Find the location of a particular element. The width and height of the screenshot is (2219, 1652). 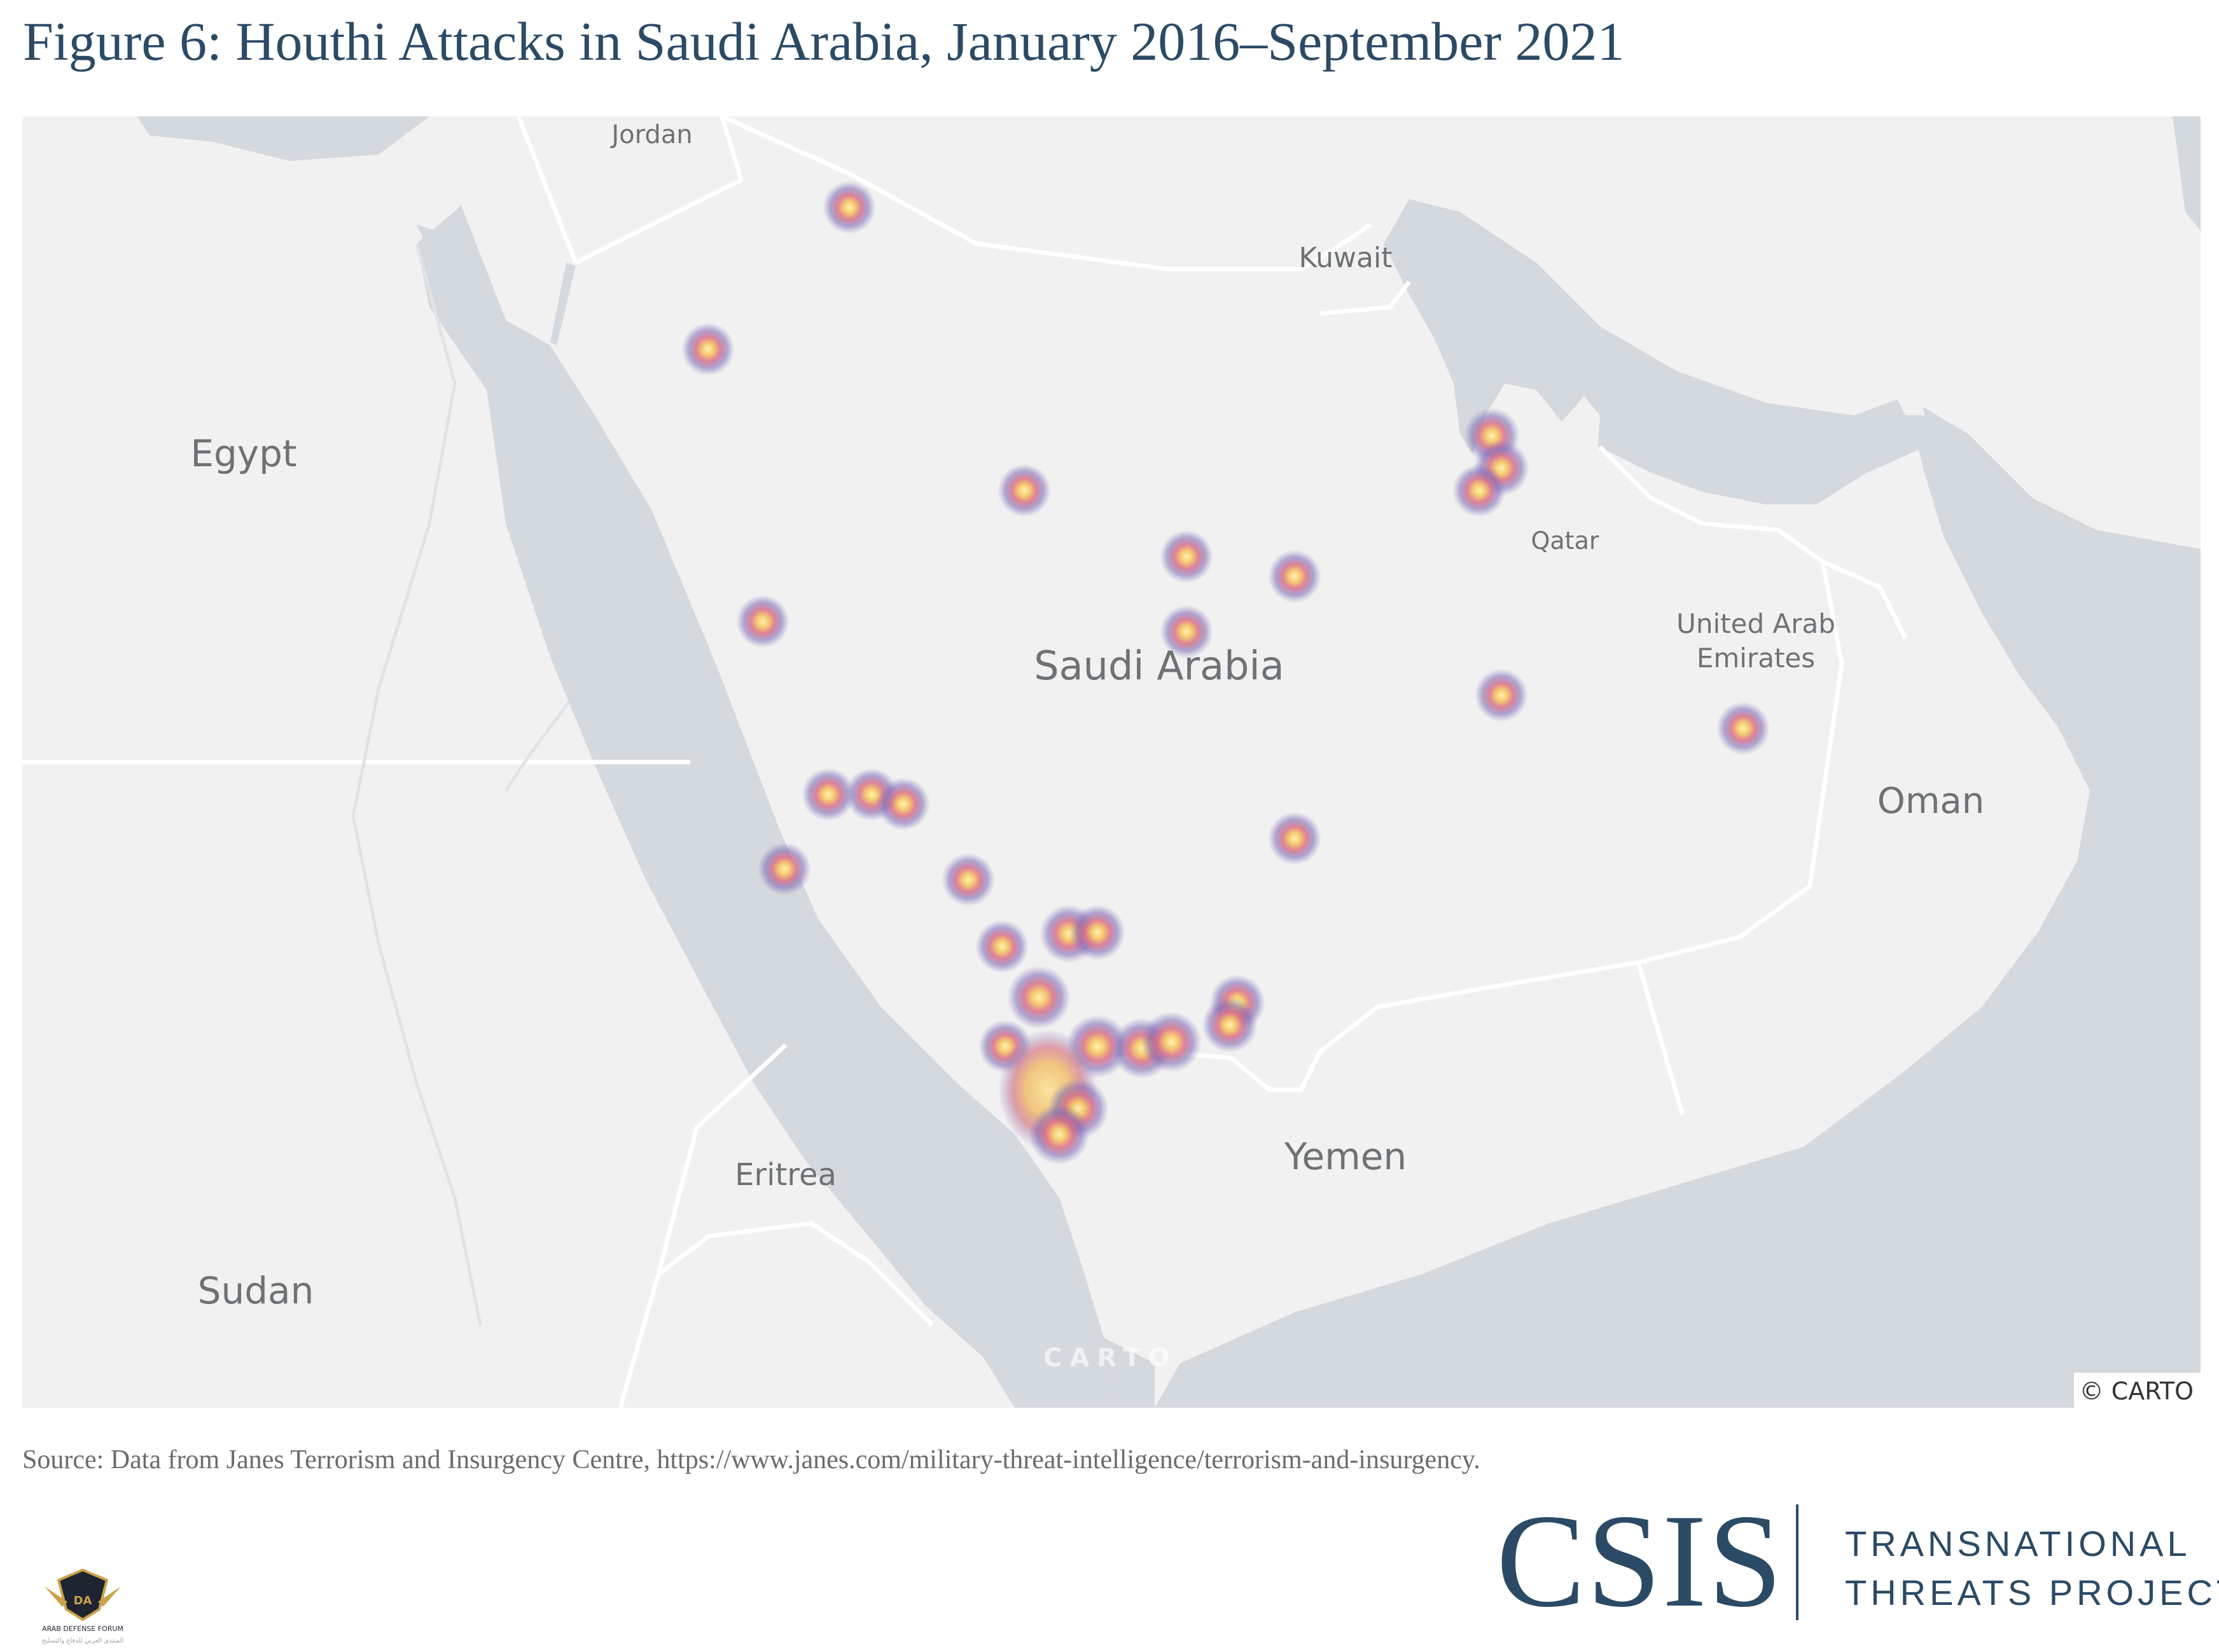

csis-logo: CSIS is located at coordinates (1640, 1561).